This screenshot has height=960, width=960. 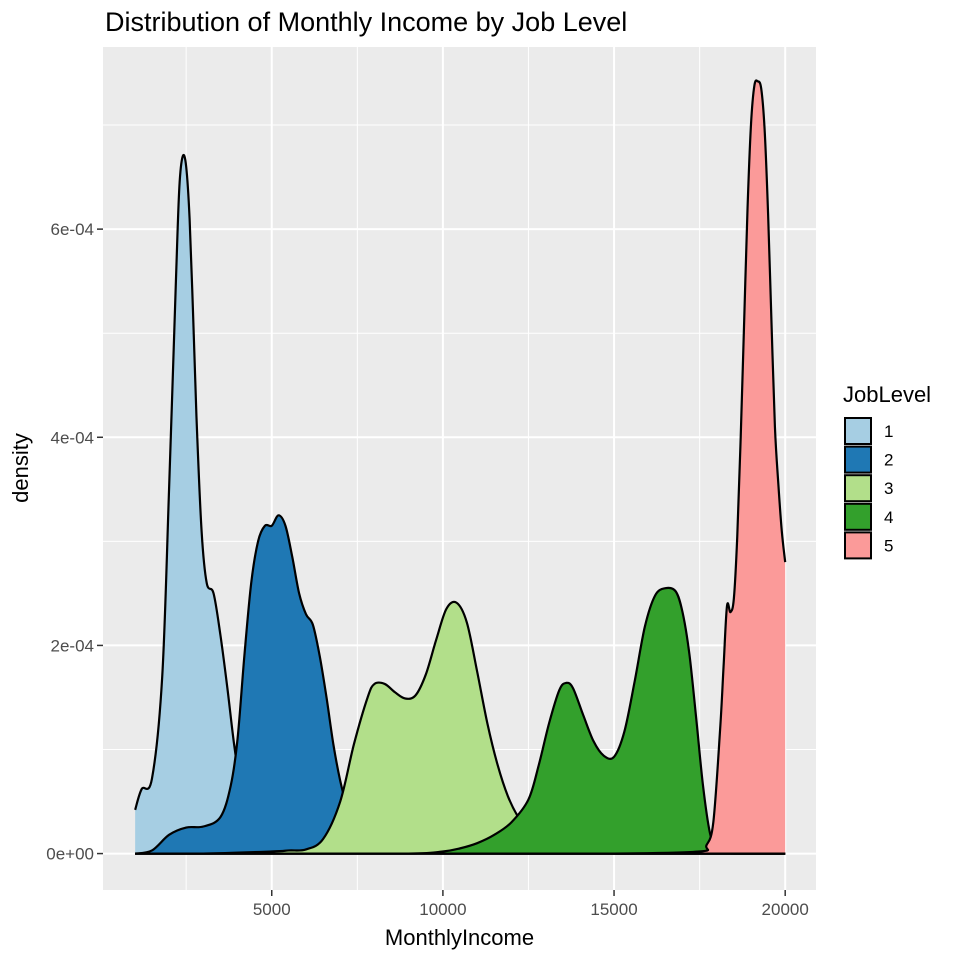 I want to click on y-axis-title: density, so click(x=20, y=468).